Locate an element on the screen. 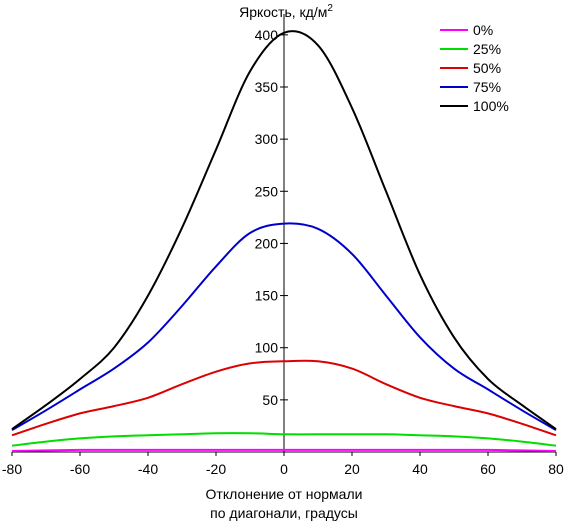 This screenshot has height=523, width=568. legend-label: 100% is located at coordinates (491, 106).